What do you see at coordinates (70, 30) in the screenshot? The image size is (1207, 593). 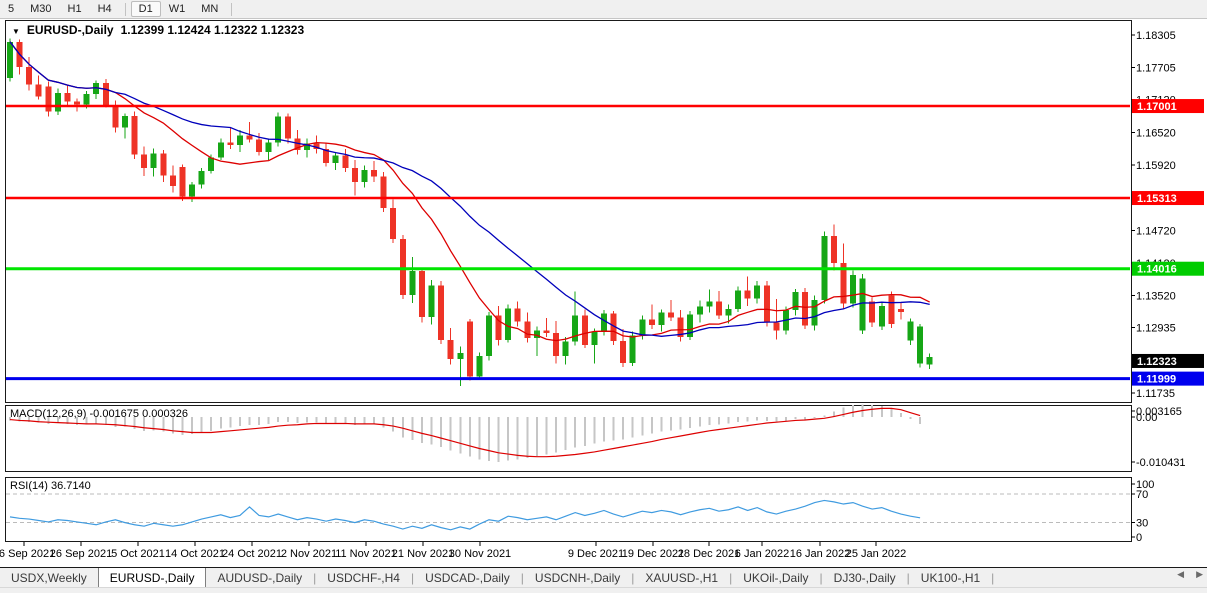 I see `chart-symbol-label: EURUSD-,Daily` at bounding box center [70, 30].